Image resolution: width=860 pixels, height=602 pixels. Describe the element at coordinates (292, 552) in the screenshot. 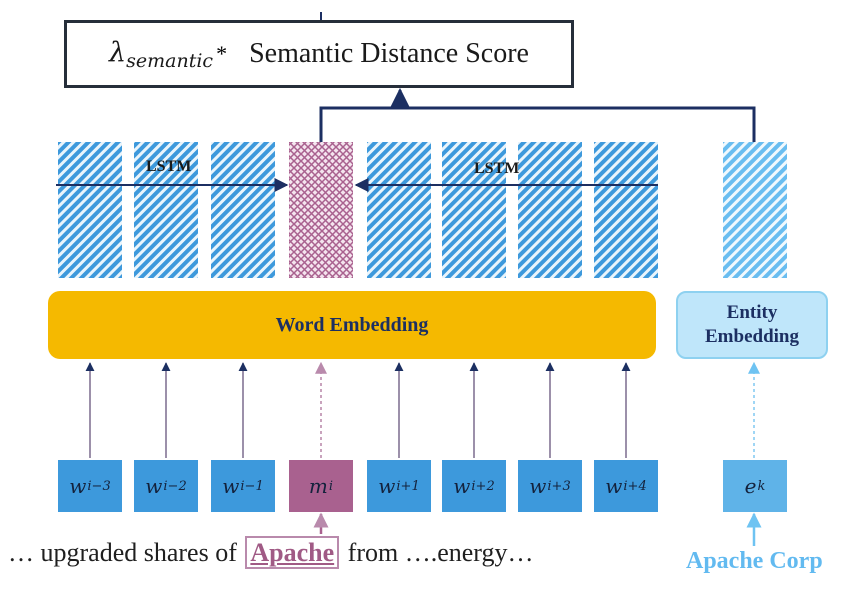

I see `mention-highlight: Apache` at that location.